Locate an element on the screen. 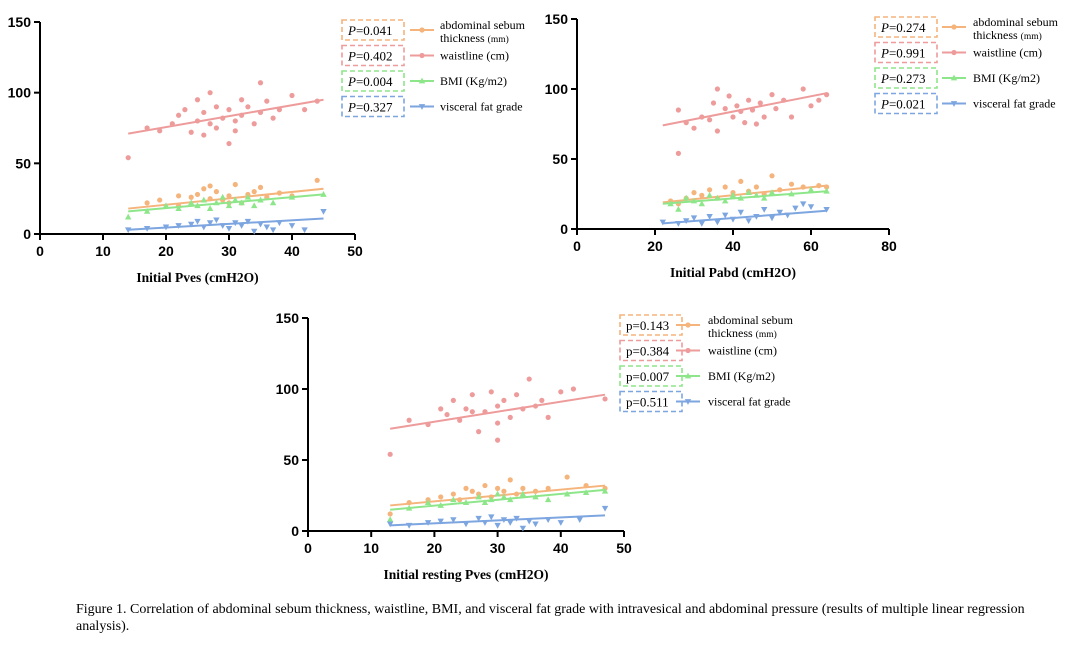 This screenshot has height=648, width=1080. legend-marker is located at coordinates (954, 27).